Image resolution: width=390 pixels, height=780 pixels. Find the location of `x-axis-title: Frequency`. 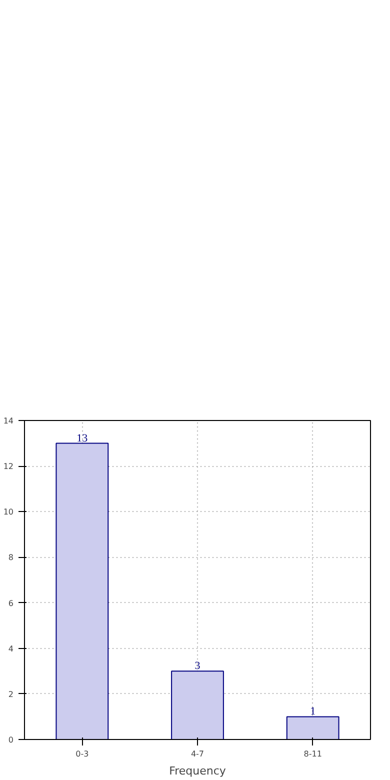

x-axis-title: Frequency is located at coordinates (197, 771).